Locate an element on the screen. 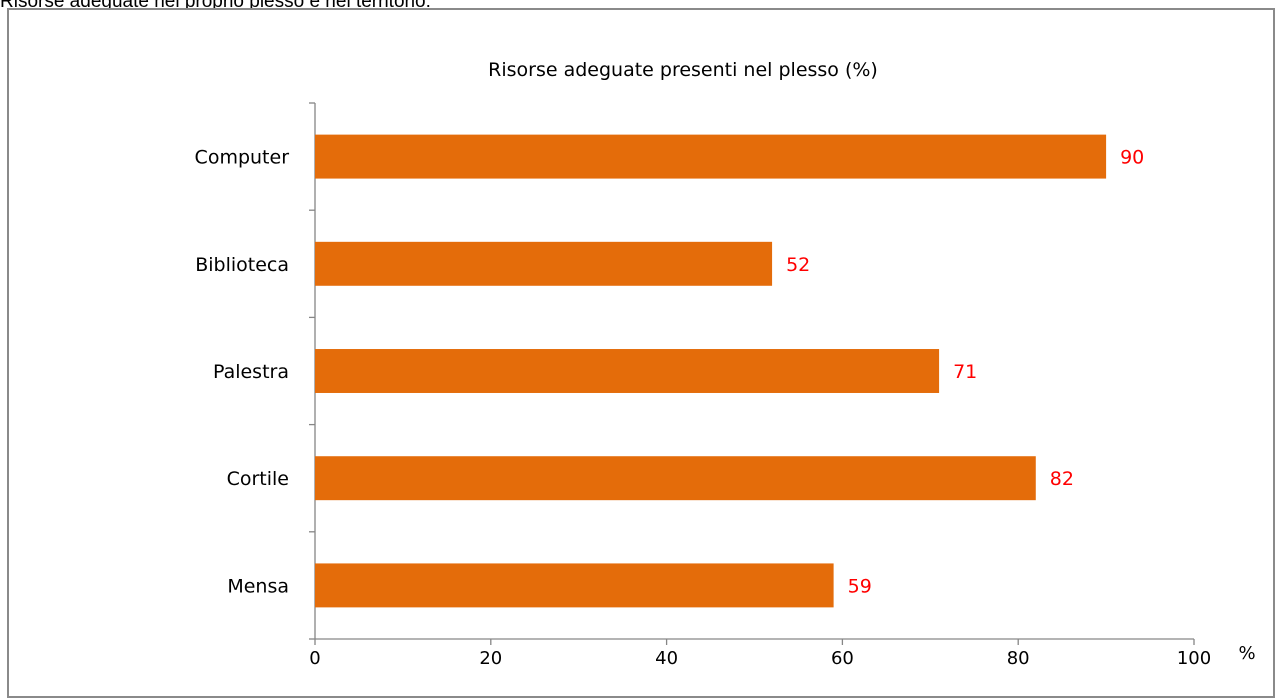 Image resolution: width=1278 pixels, height=700 pixels. category-label: Computer is located at coordinates (242, 158).